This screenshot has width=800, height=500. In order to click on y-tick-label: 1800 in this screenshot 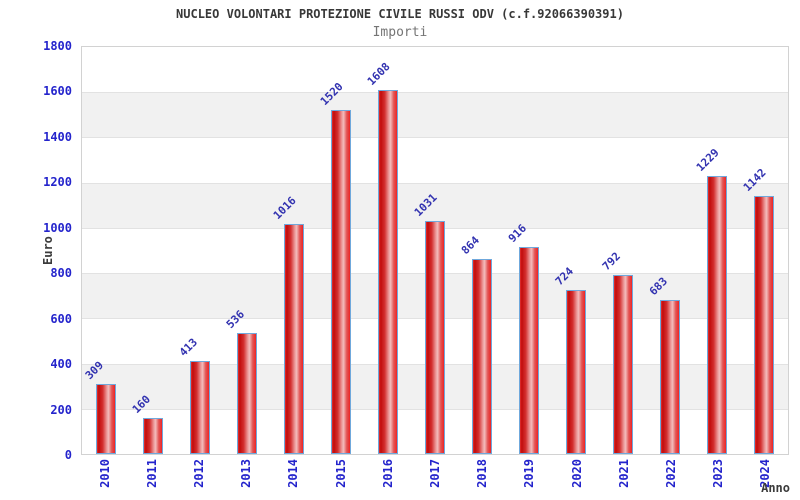, I will do `click(57, 46)`.